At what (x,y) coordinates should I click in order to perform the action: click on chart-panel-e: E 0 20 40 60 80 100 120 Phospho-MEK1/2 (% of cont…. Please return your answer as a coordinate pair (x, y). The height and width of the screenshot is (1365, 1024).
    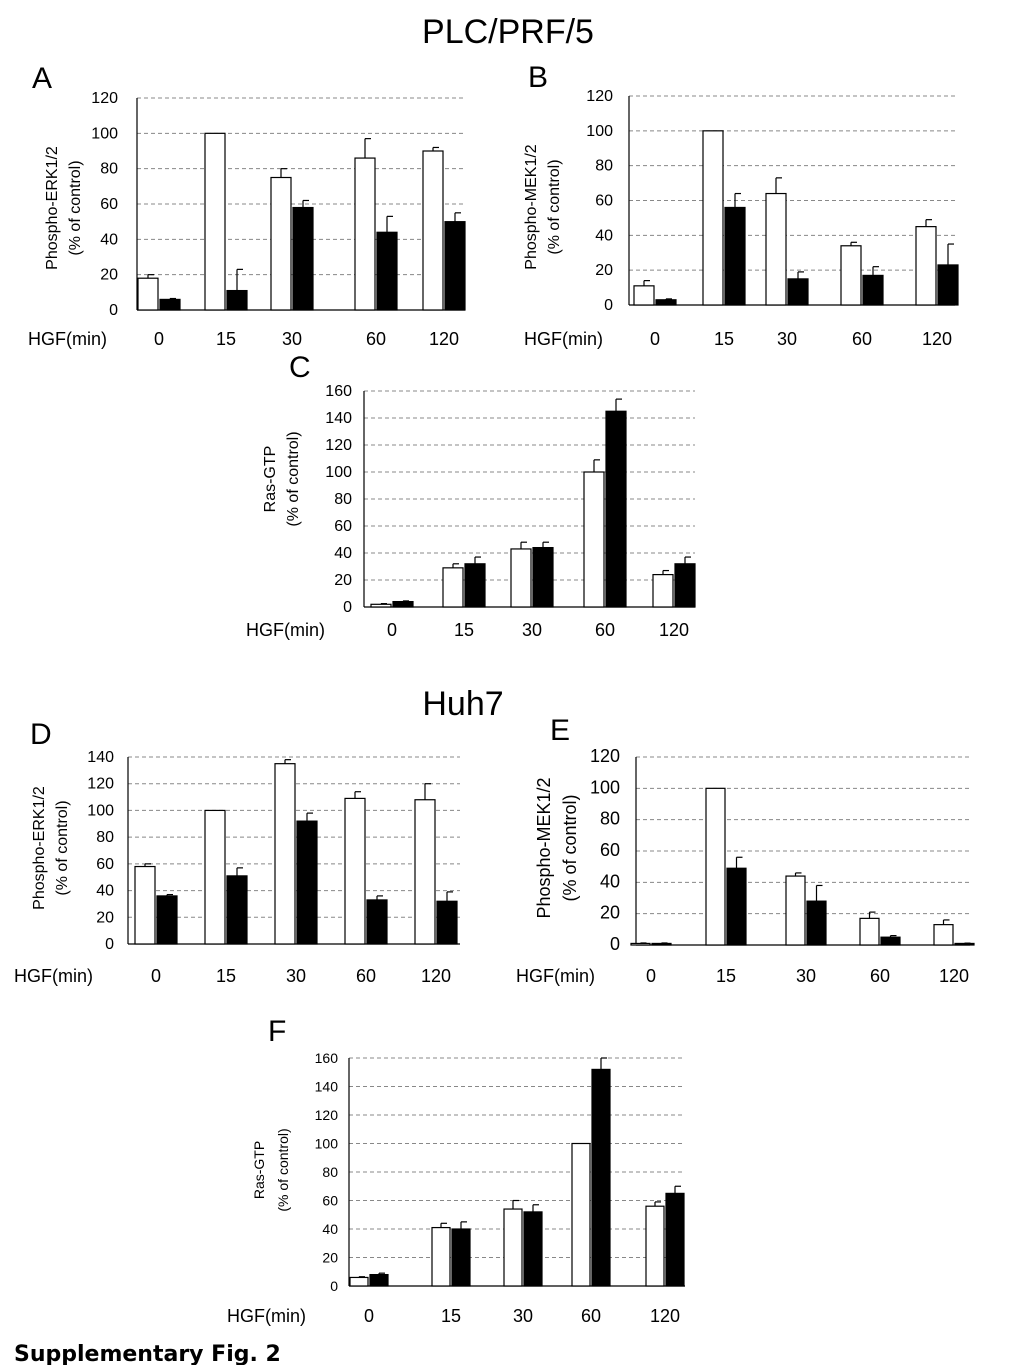
    Looking at the image, I should click on (745, 850).